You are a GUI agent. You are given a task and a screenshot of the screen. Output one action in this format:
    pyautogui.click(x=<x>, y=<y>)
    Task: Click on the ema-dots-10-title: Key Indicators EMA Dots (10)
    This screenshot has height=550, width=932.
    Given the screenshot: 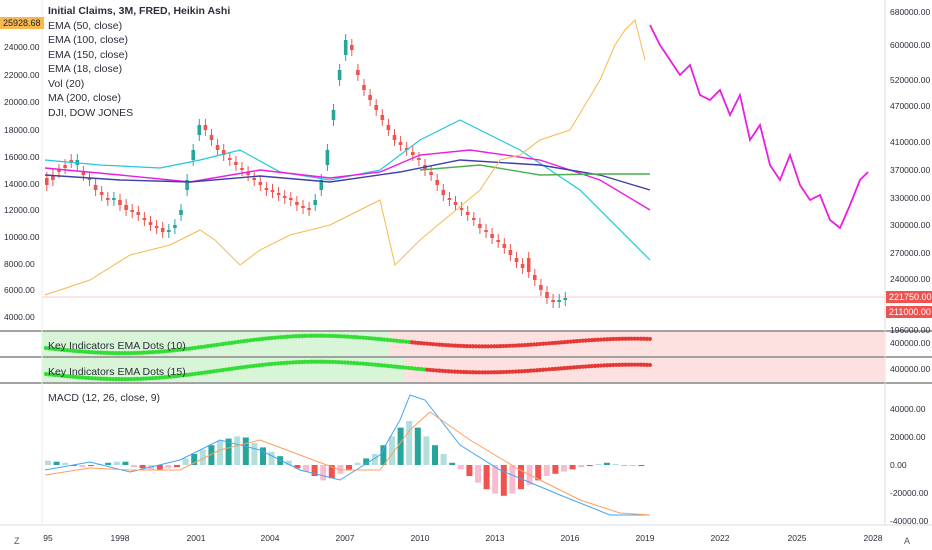 What is the action you would take?
    pyautogui.click(x=117, y=346)
    